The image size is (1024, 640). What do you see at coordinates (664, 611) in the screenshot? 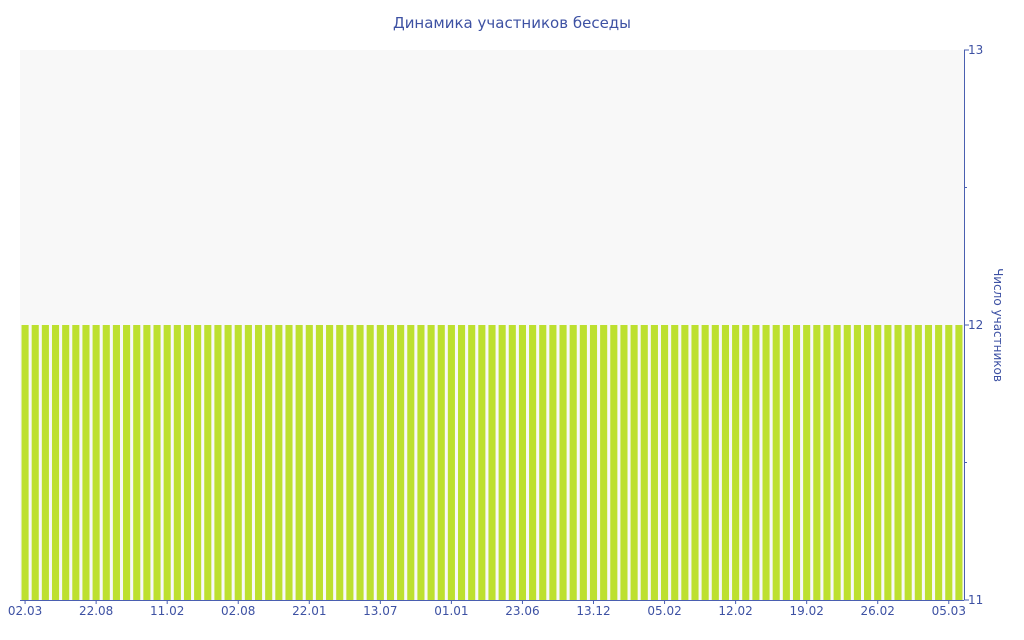
I see `x-tick-label: 05.02` at bounding box center [664, 611].